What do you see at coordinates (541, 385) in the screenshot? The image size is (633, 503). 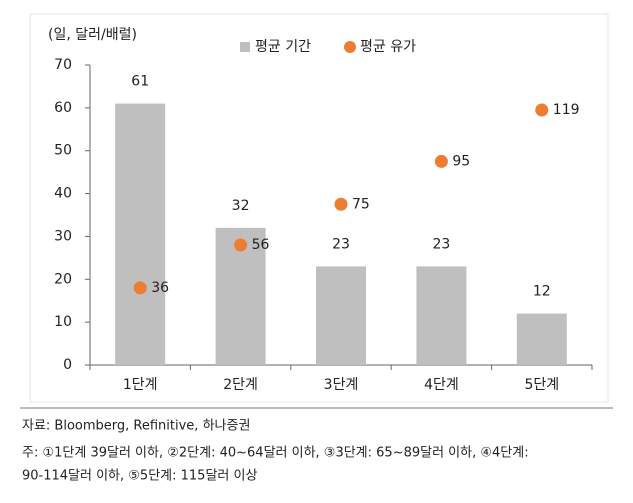 I see `x-tick-label: 5단계` at bounding box center [541, 385].